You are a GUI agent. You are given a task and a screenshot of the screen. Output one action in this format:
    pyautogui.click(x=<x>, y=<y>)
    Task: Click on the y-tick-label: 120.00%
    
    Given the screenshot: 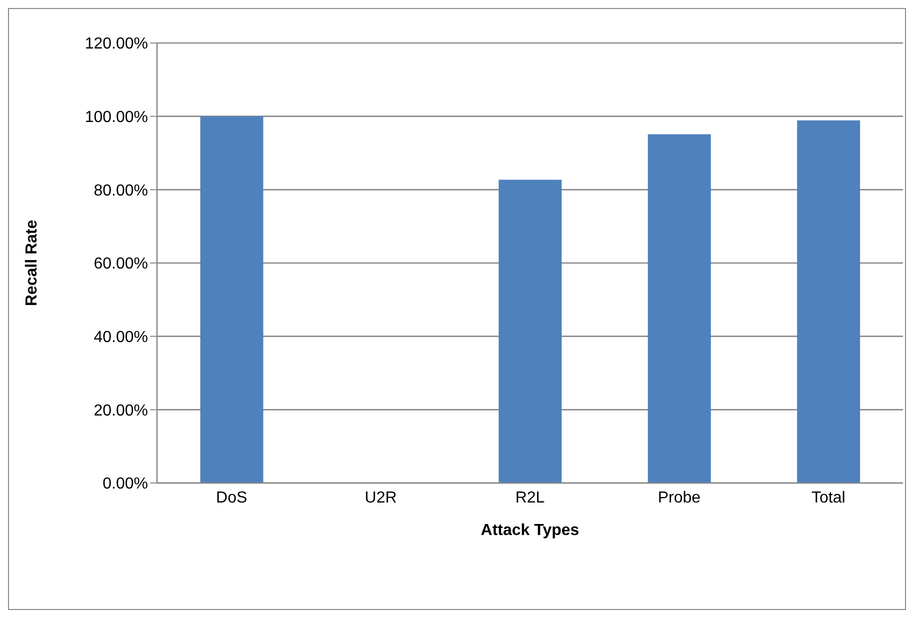 What is the action you would take?
    pyautogui.click(x=116, y=44)
    